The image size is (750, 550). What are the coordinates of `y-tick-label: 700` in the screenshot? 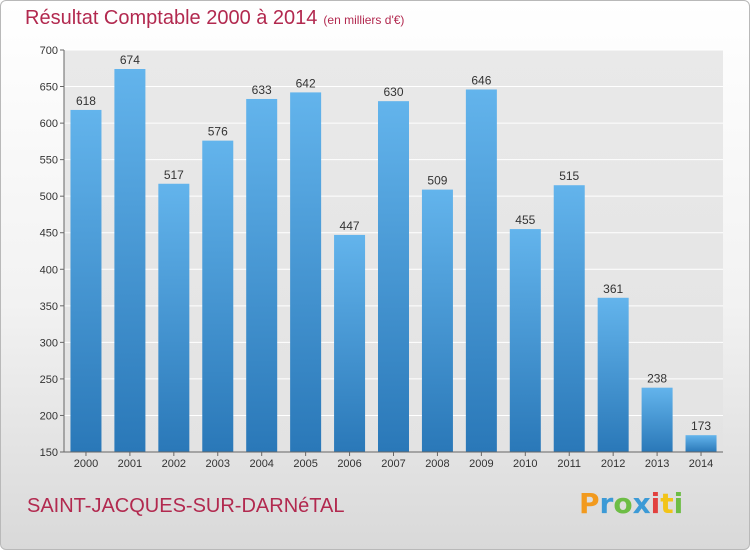 It's located at (49, 51).